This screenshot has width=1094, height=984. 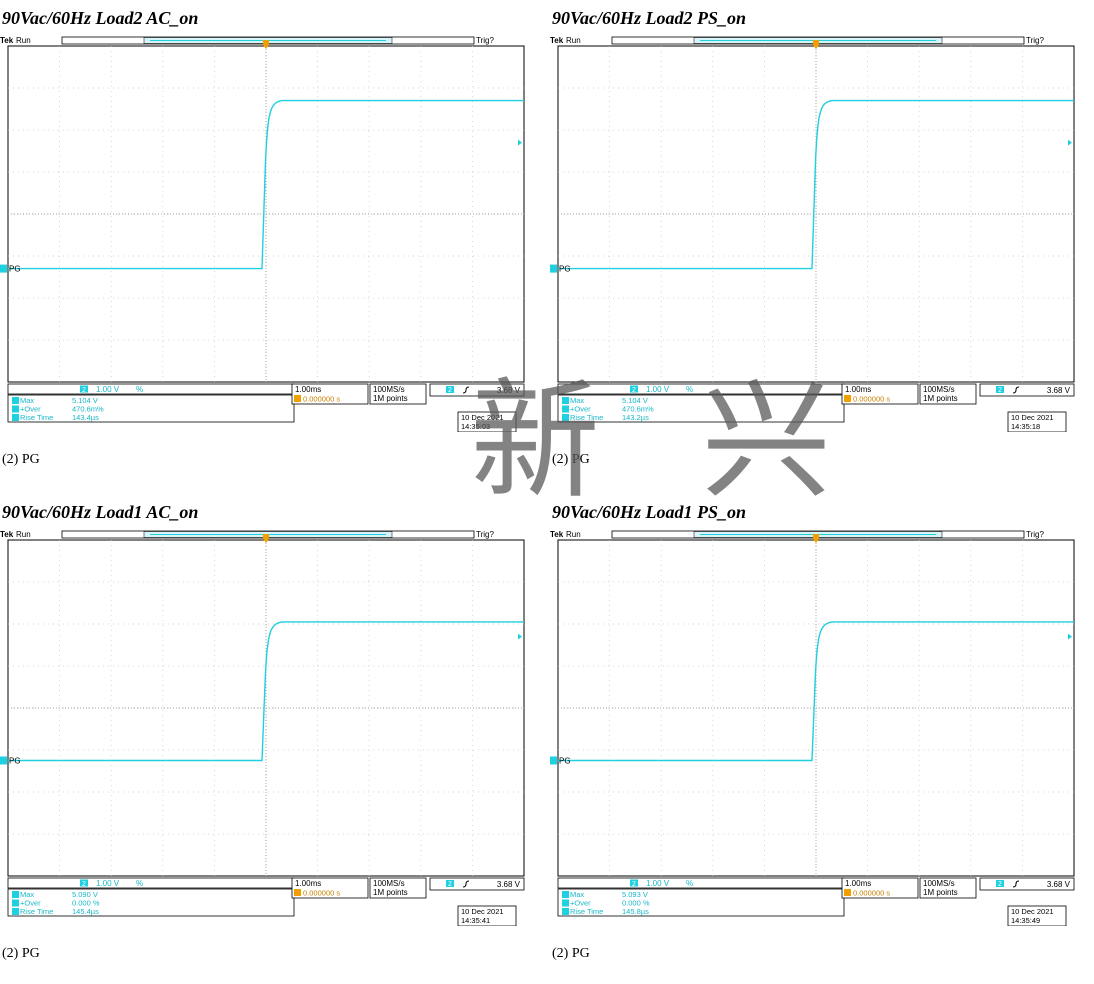 What do you see at coordinates (557, 40) in the screenshot?
I see `brand-logo: Tek` at bounding box center [557, 40].